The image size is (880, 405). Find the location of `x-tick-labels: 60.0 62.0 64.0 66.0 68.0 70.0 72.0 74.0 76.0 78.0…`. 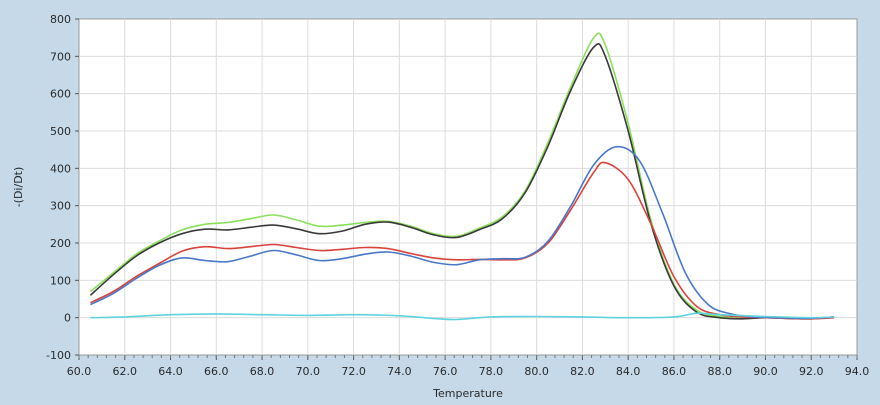

x-tick-labels: 60.0 62.0 64.0 66.0 68.0 70.0 72.0 74.0 76.0 78.0… is located at coordinates (468, 371).